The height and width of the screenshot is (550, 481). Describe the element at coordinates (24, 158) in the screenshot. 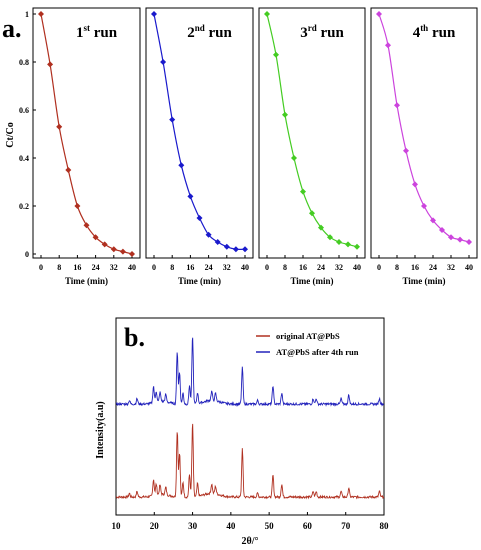

I see `y-tick-label: 0.4` at that location.